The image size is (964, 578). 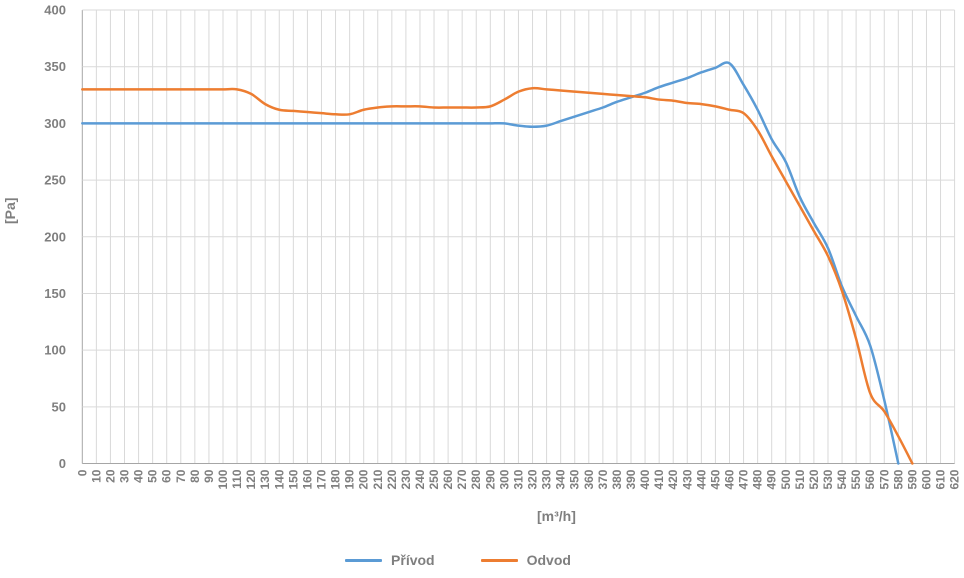 I want to click on y-tick-label: 250, so click(x=55, y=180).